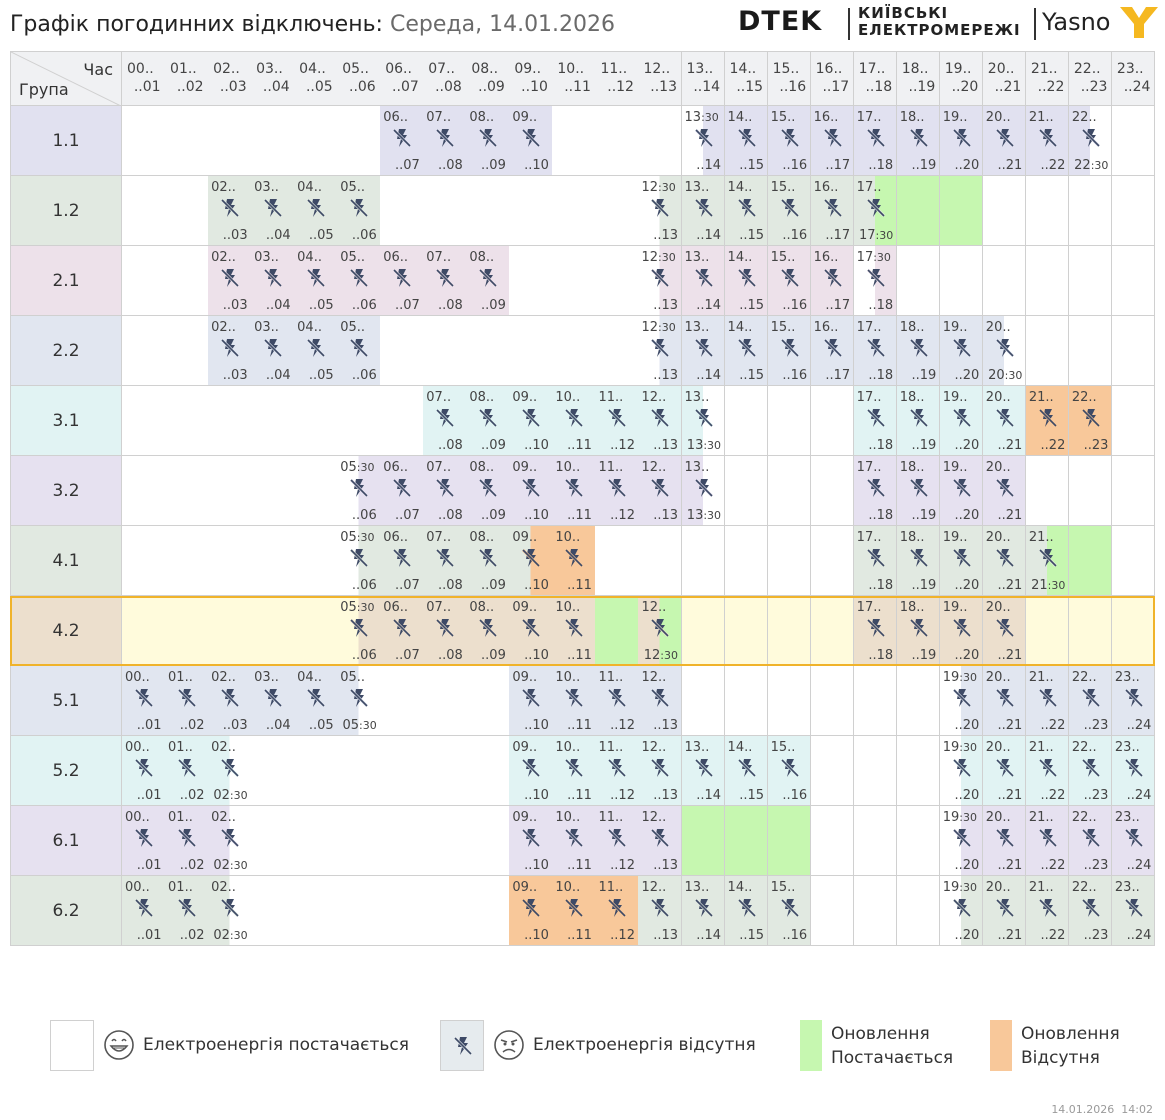 The height and width of the screenshot is (1120, 1165). Describe the element at coordinates (66, 421) in the screenshot. I see `group-label-3-1: 3.1` at that location.